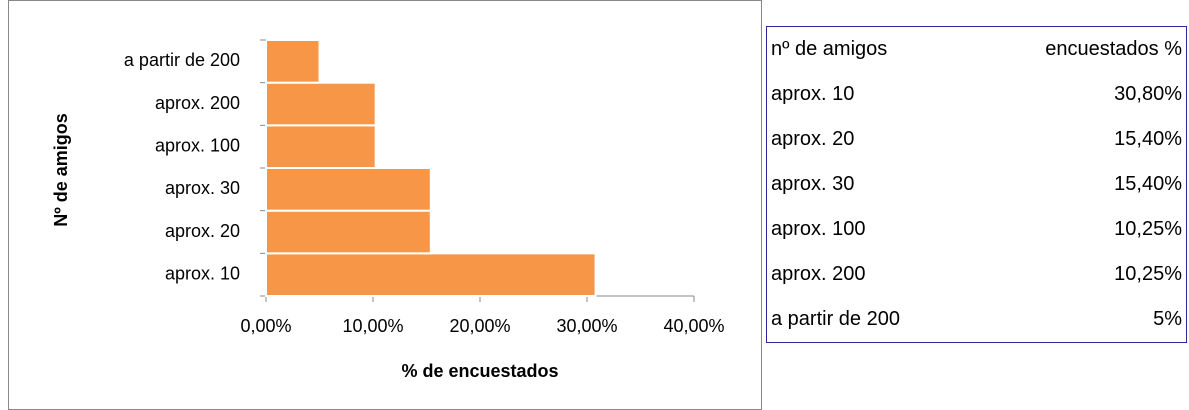 Image resolution: width=1189 pixels, height=410 pixels. Describe the element at coordinates (818, 274) in the screenshot. I see `cell: aprox. 200` at that location.